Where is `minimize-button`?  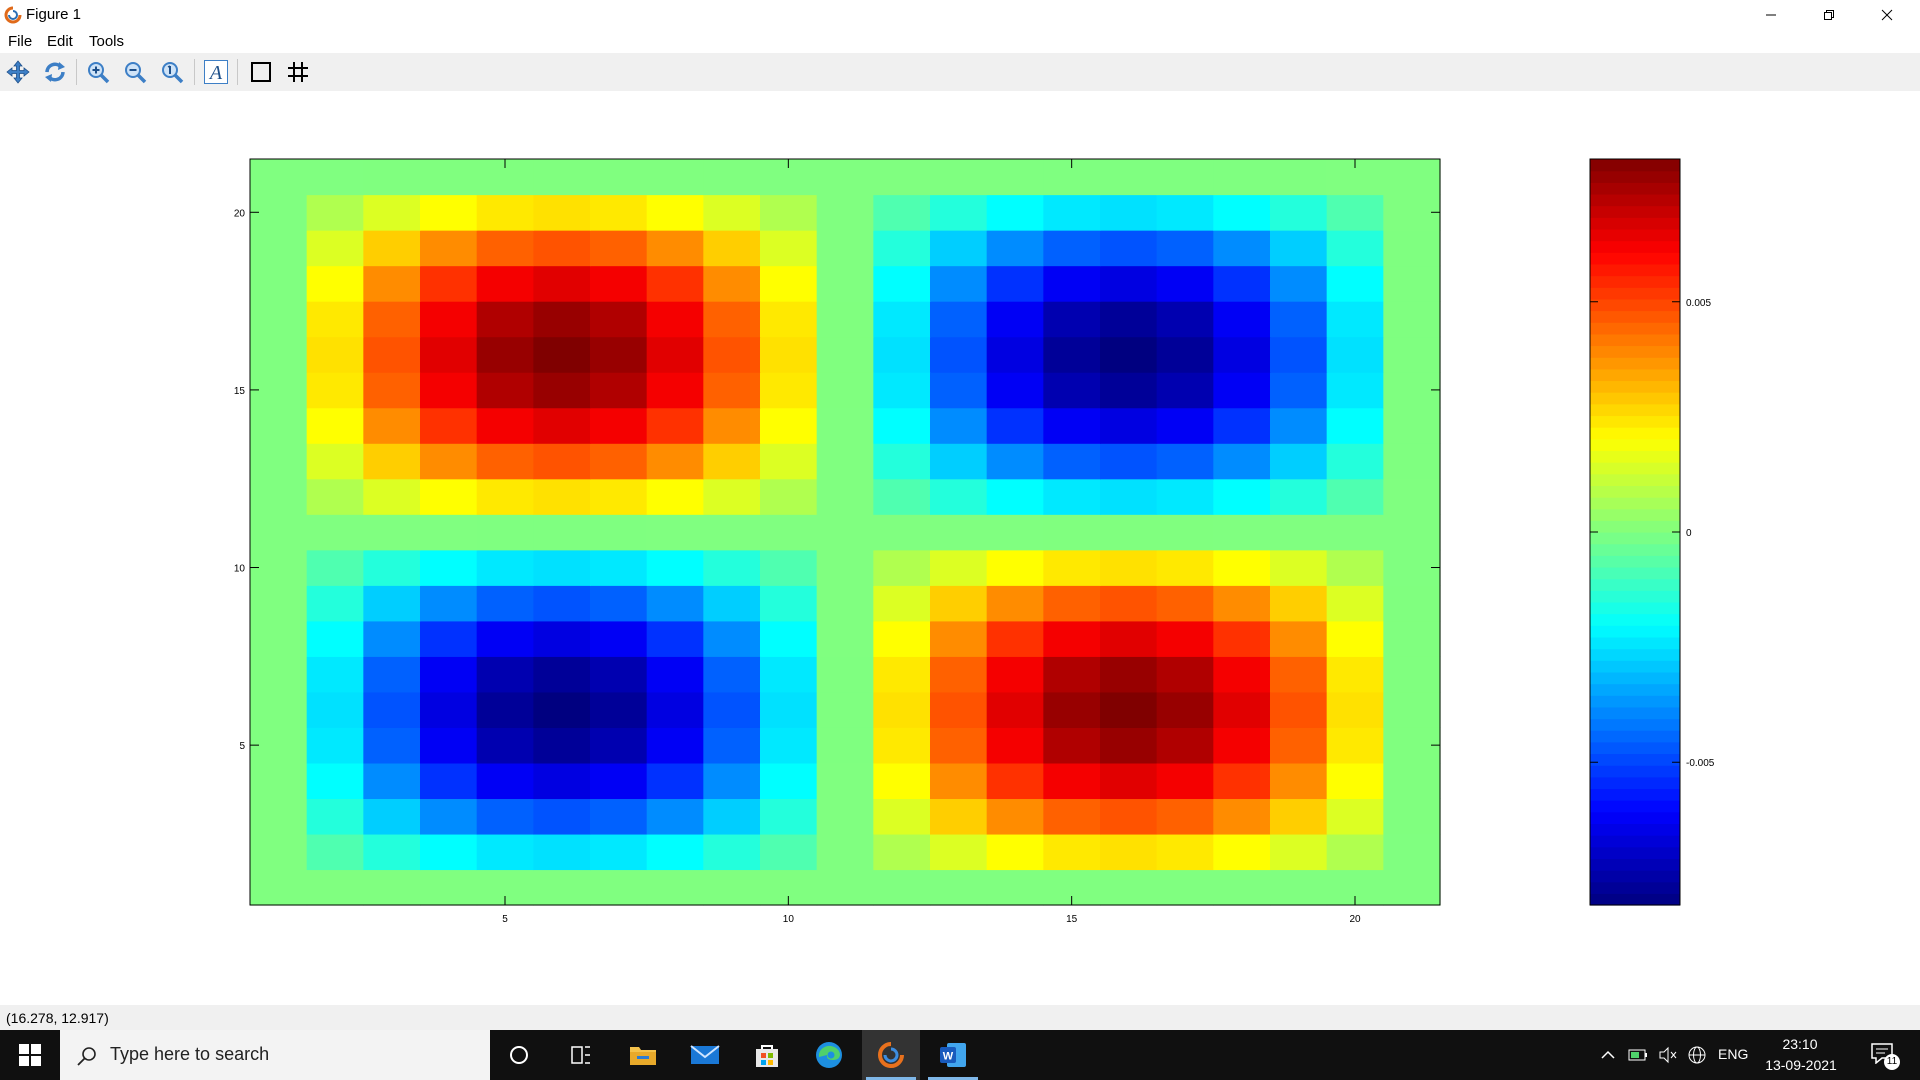
minimize-button is located at coordinates (1771, 14).